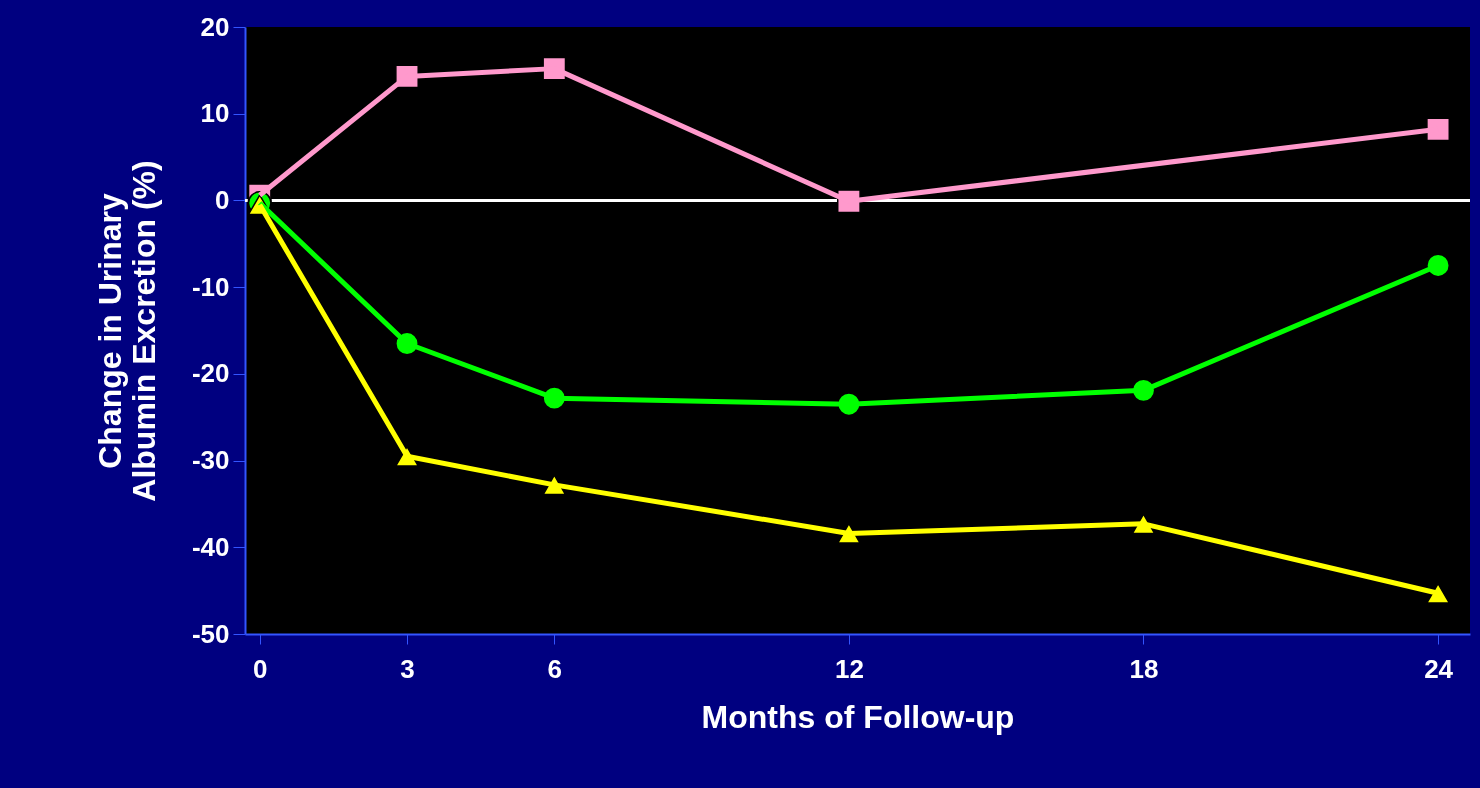 This screenshot has height=788, width=1480. What do you see at coordinates (1439, 668) in the screenshot?
I see `x-tick-label: 24` at bounding box center [1439, 668].